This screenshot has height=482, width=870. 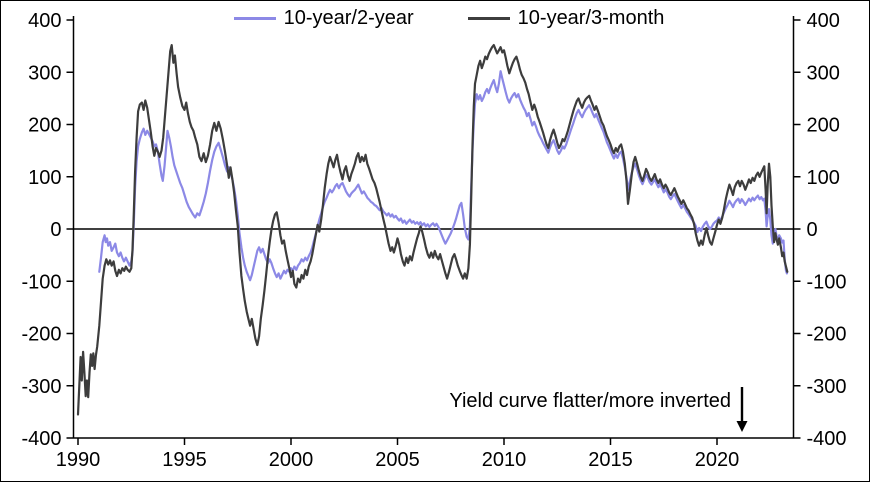 I want to click on annotation: Yield curve flatter/more inverted, so click(x=599, y=409).